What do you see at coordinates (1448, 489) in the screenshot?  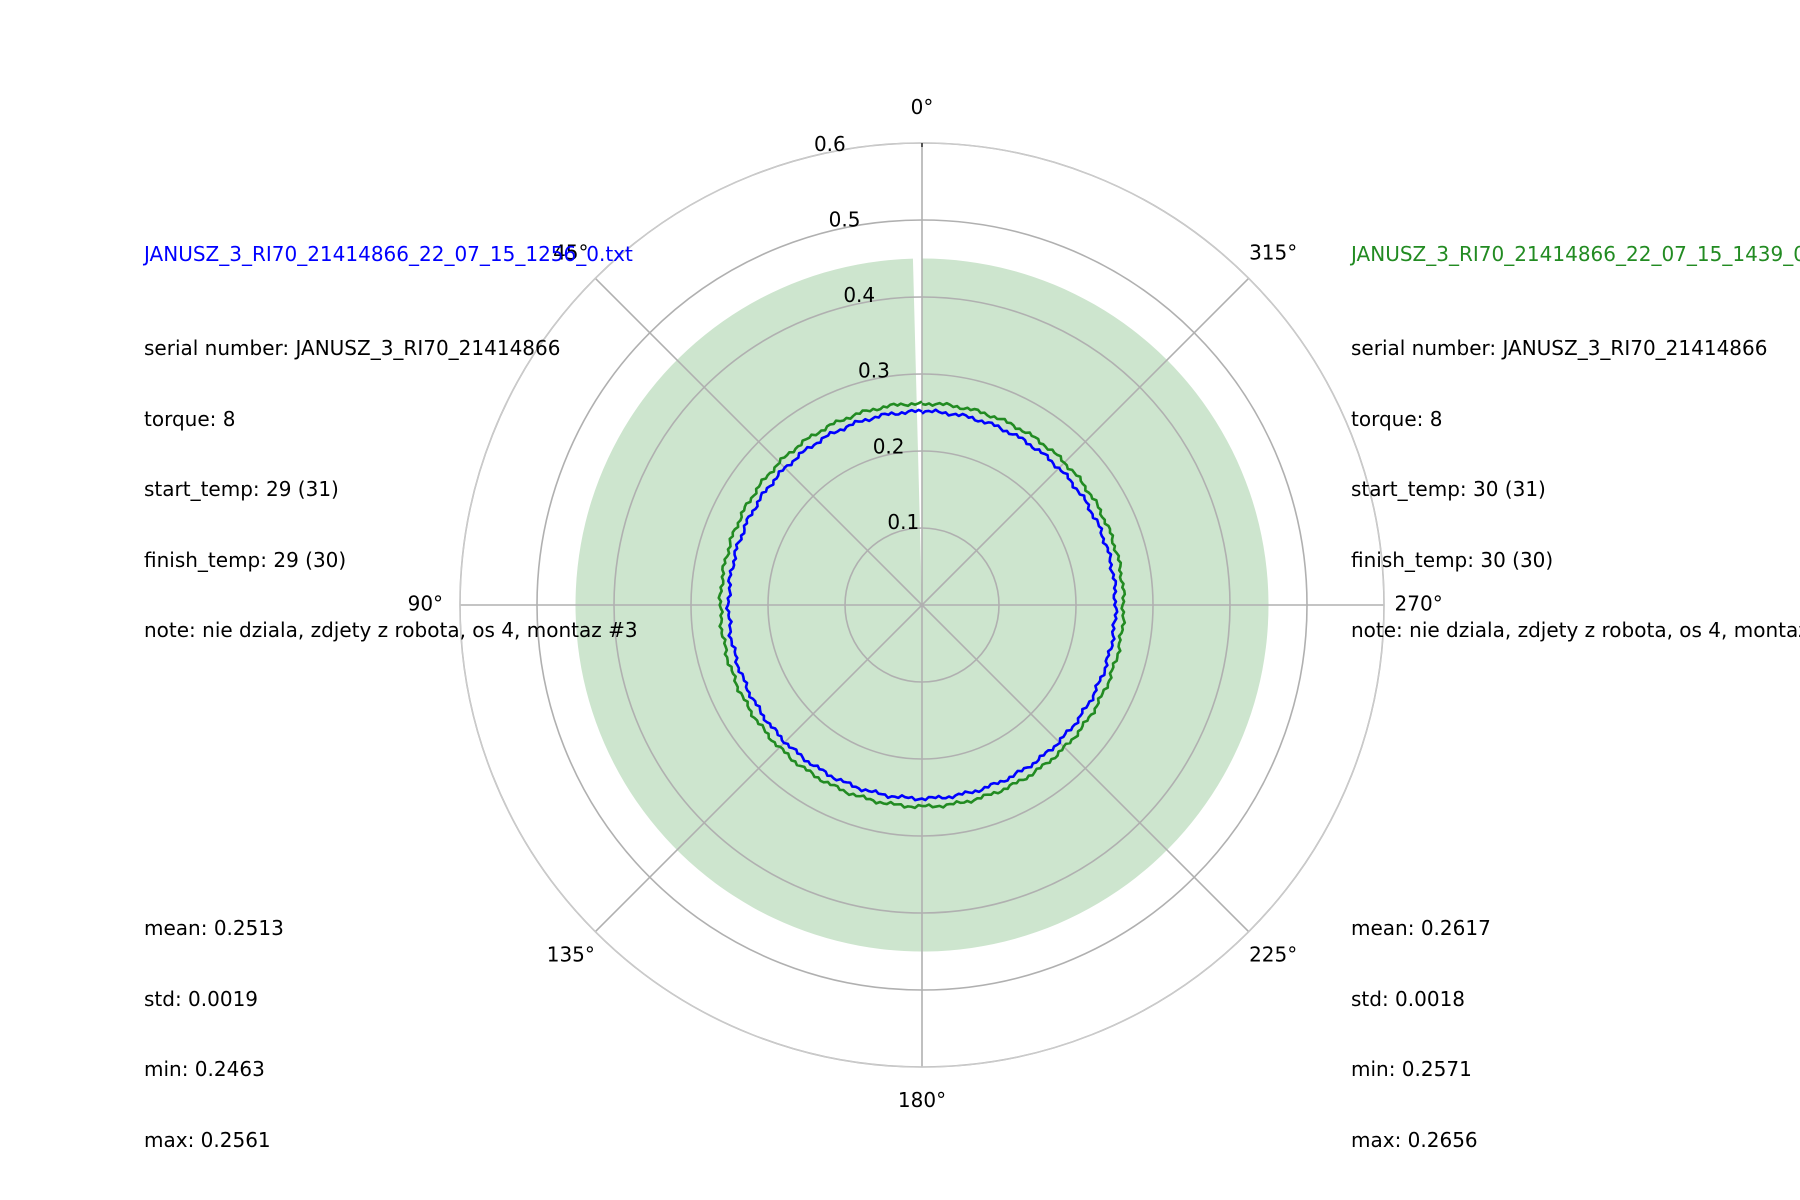 I see `right-start-temp: start_temp: 30 (31)` at bounding box center [1448, 489].